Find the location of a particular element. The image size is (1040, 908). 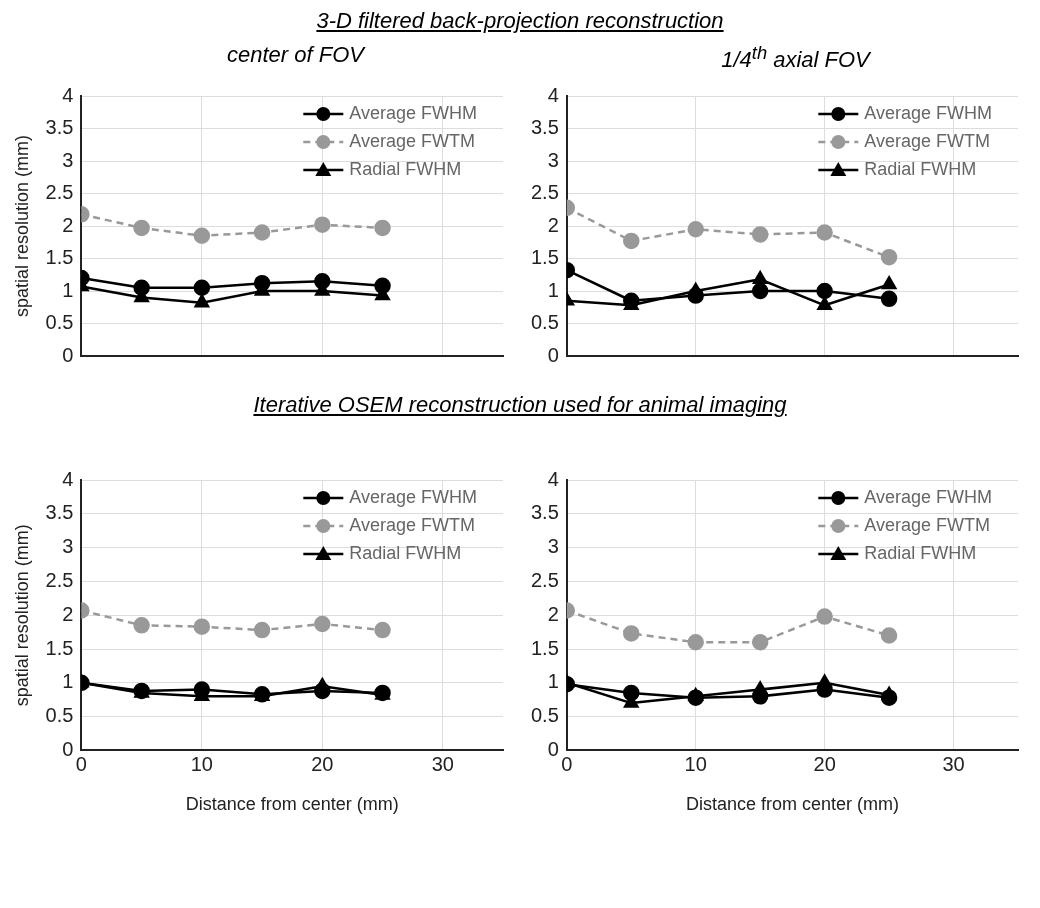

chart-title: center of FOV is located at coordinates (296, 55).